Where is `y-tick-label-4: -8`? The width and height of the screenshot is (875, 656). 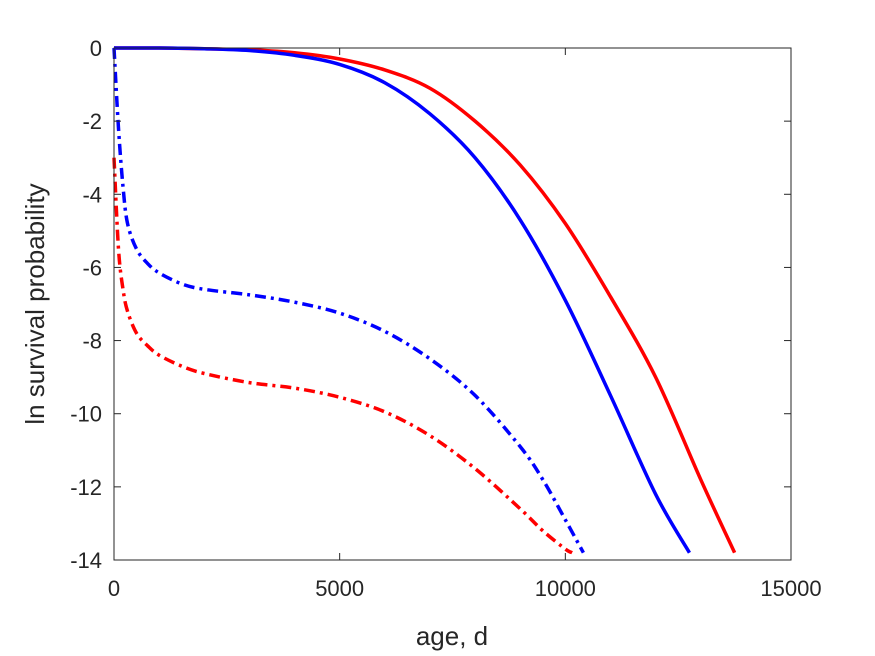 y-tick-label-4: -8 is located at coordinates (92, 341).